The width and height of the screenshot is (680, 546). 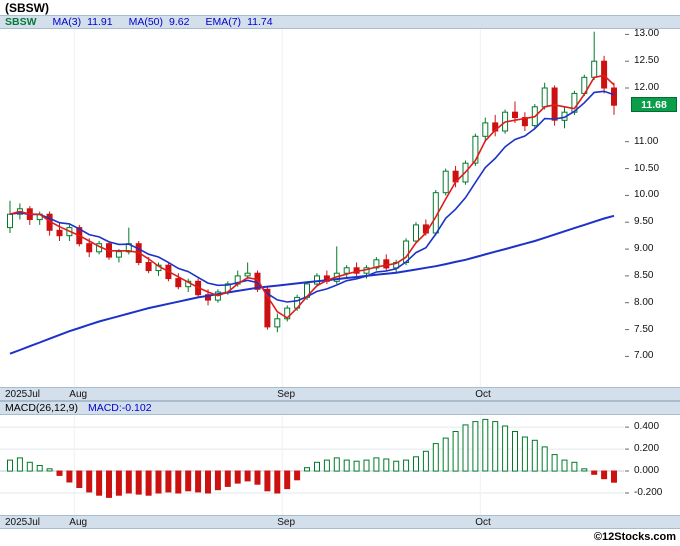 What do you see at coordinates (41, 408) in the screenshot?
I see `macd-params-label: MACD(26,12,9)` at bounding box center [41, 408].